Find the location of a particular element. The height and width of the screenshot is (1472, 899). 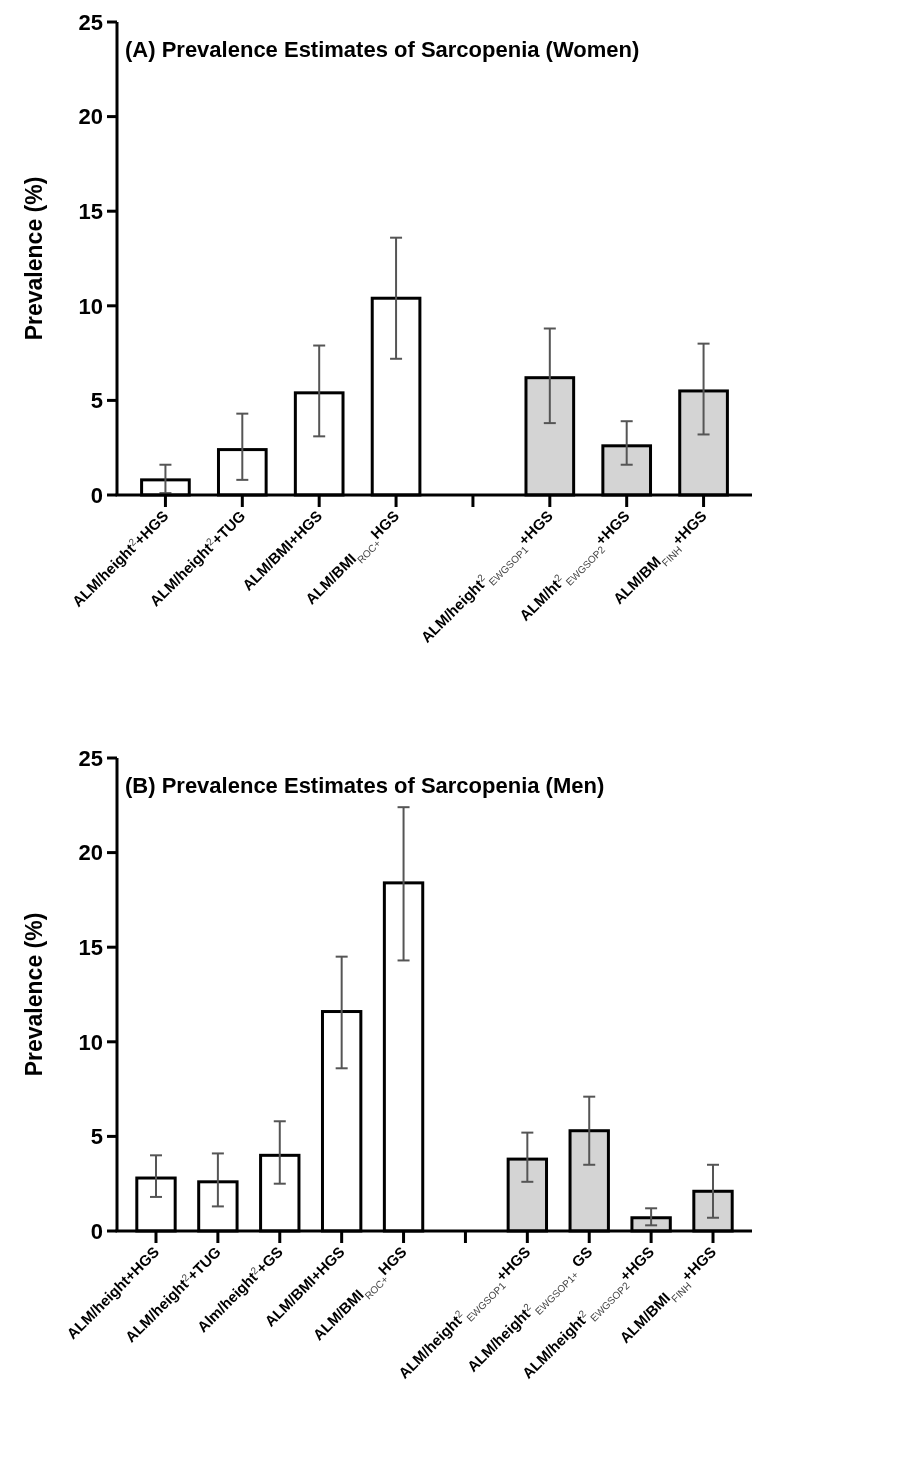

text: (B) Prevalence Estimates of Sarcopenia (Men) is located at coordinates (365, 785).